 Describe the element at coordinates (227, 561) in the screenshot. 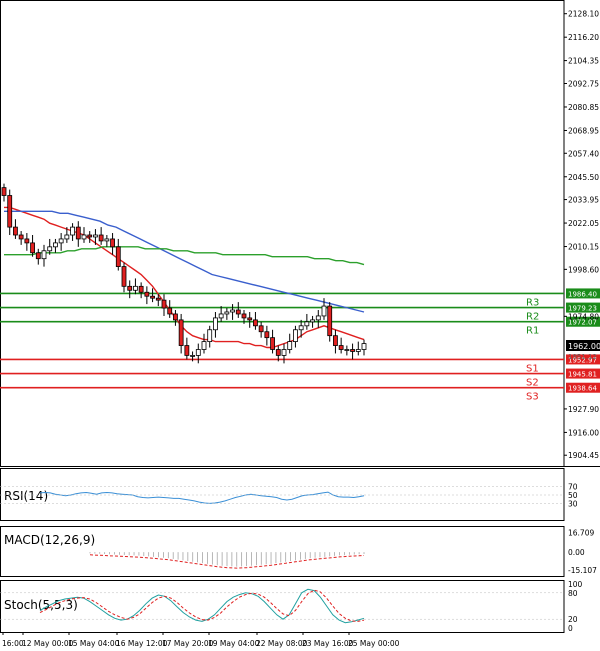

I see `macd-signal-line` at that location.